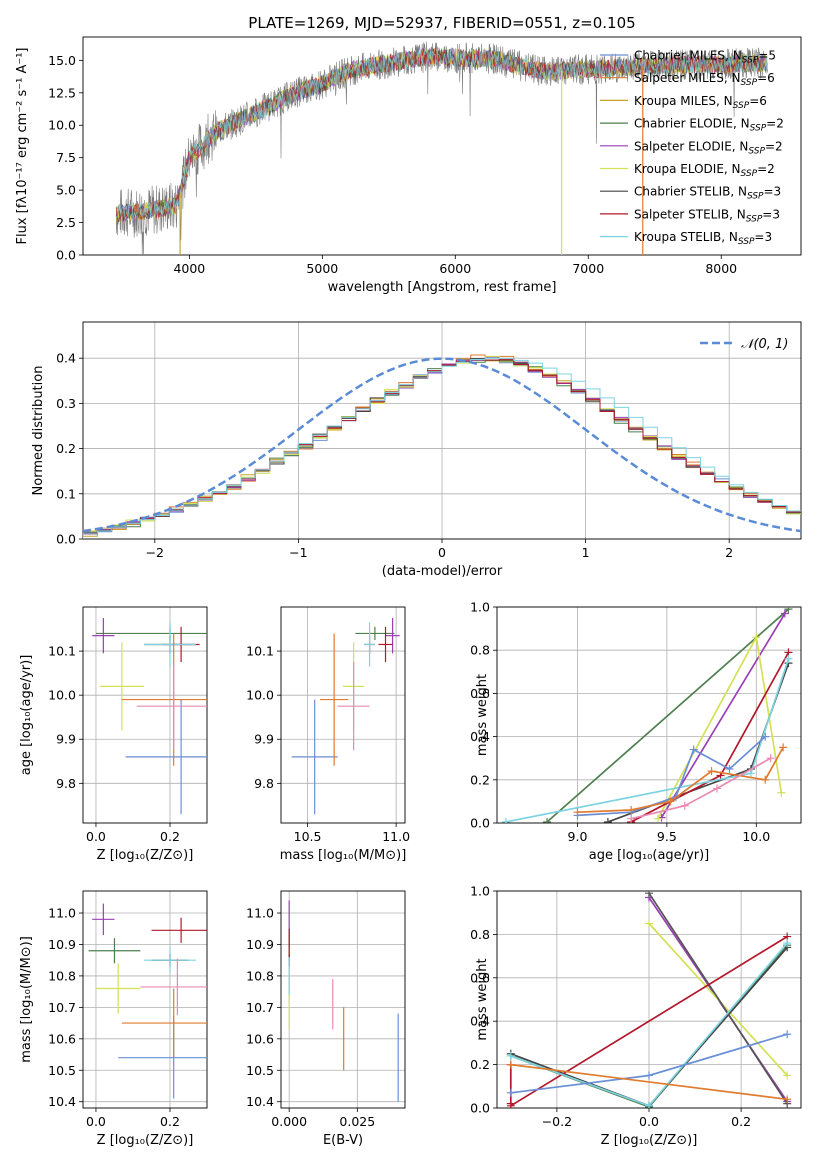  I want to click on y-axis-label: mass weight, so click(482, 999).